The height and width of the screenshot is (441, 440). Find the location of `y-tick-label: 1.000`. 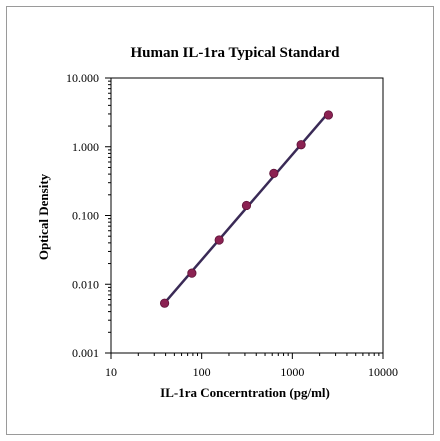

y-tick-label: 1.000 is located at coordinates (85, 147).